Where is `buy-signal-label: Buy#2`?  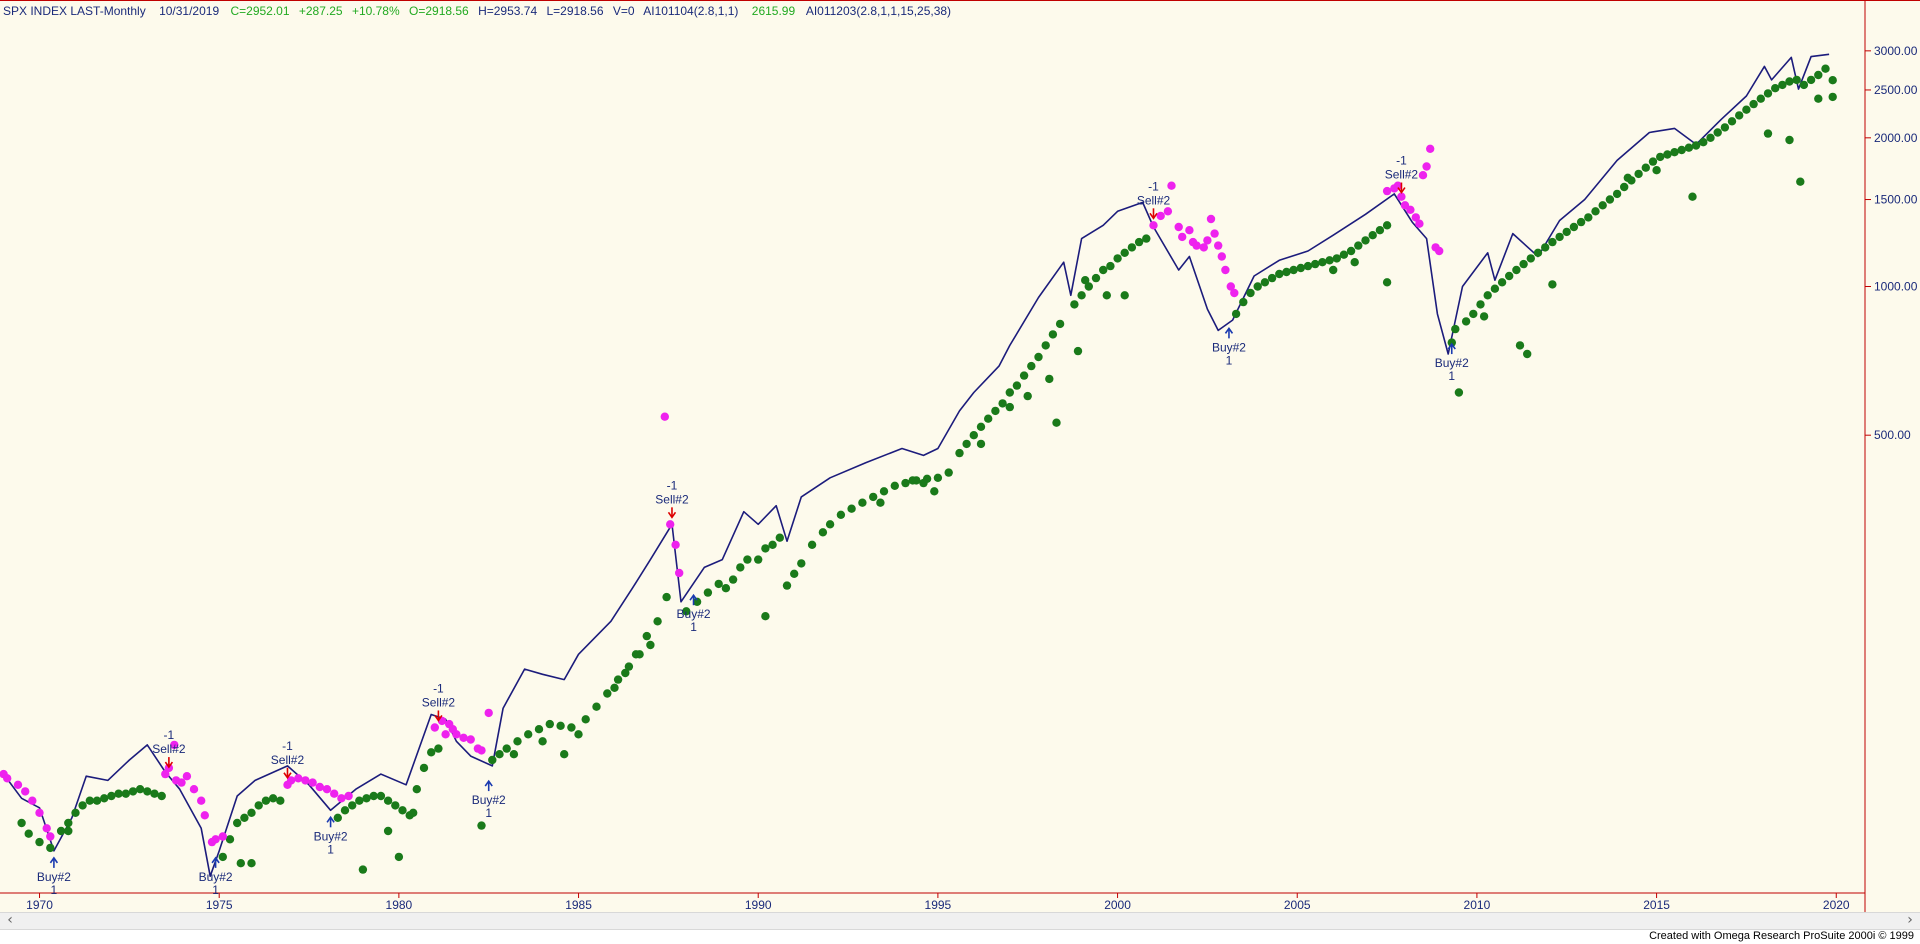 buy-signal-label: Buy#2 is located at coordinates (331, 836).